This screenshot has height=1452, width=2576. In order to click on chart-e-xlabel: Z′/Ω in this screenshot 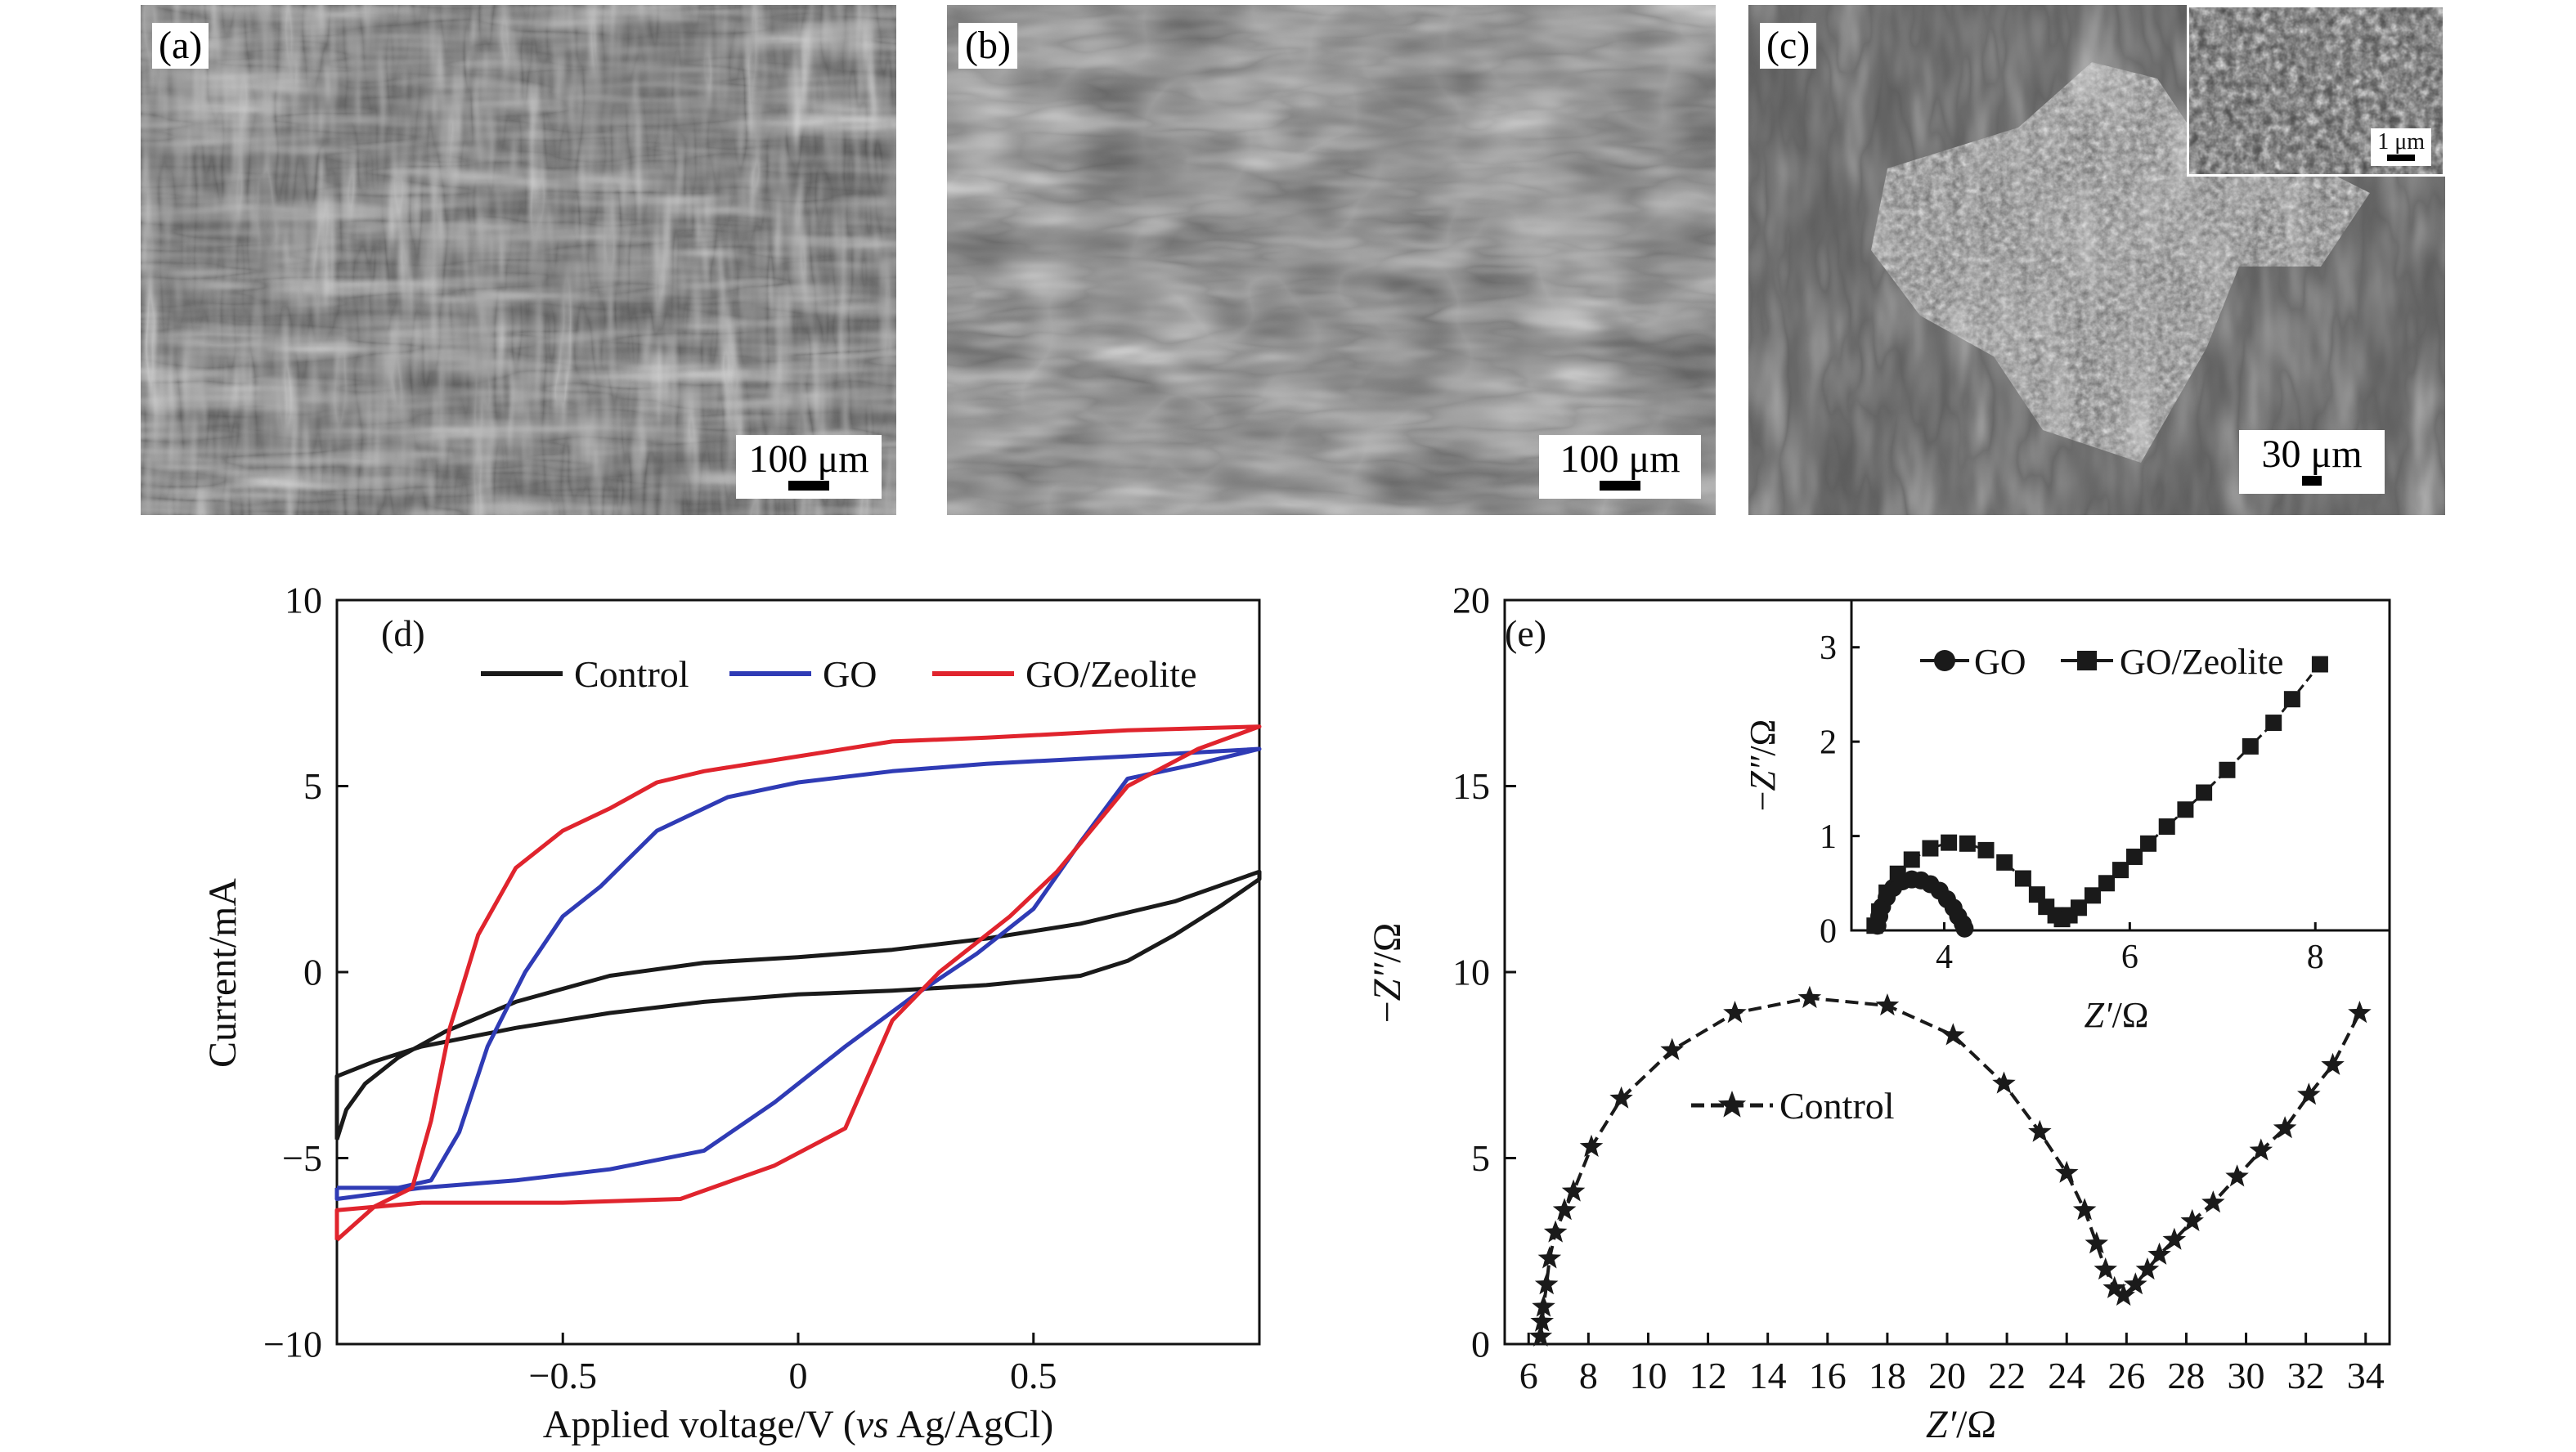, I will do `click(1961, 1424)`.